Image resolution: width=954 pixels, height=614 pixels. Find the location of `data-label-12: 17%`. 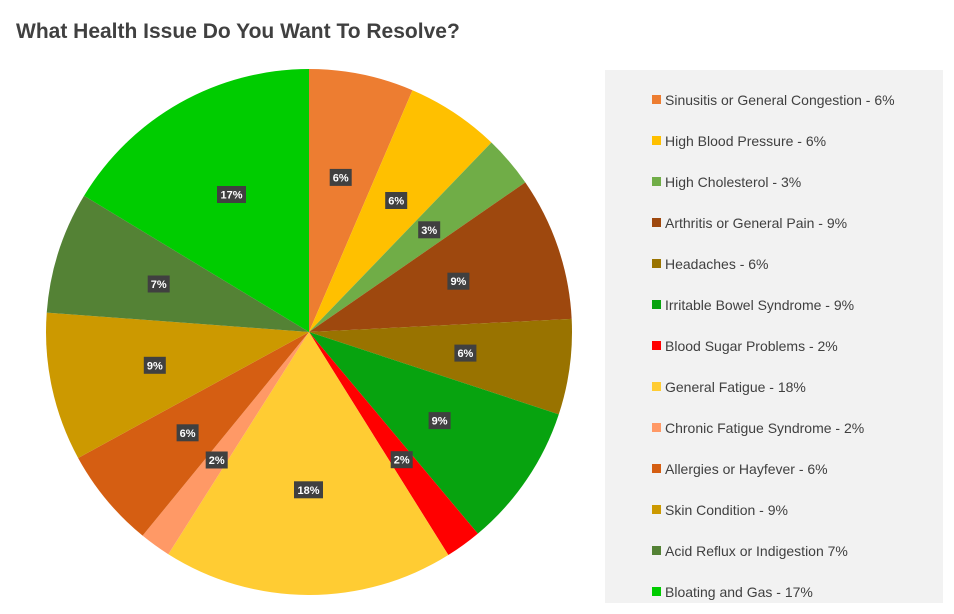

data-label-12: 17% is located at coordinates (231, 194).